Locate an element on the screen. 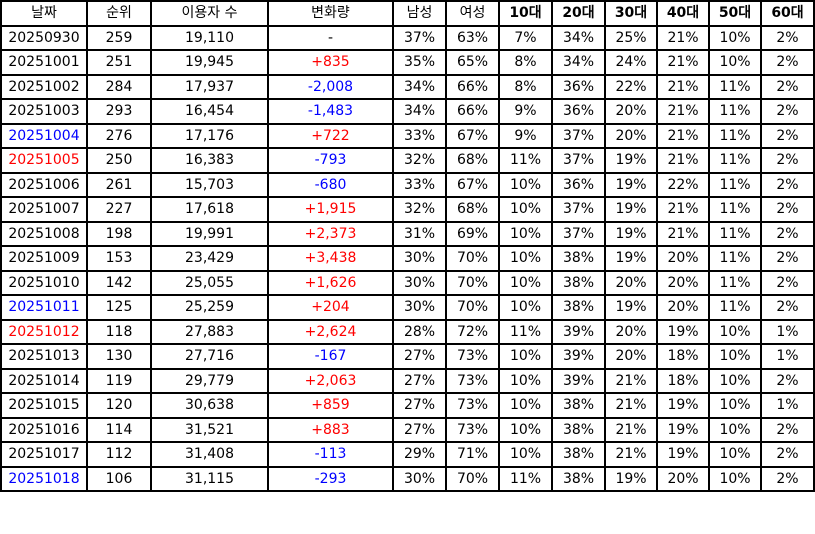 This screenshot has height=534, width=815. cell-users: 27,716 is located at coordinates (209, 356).